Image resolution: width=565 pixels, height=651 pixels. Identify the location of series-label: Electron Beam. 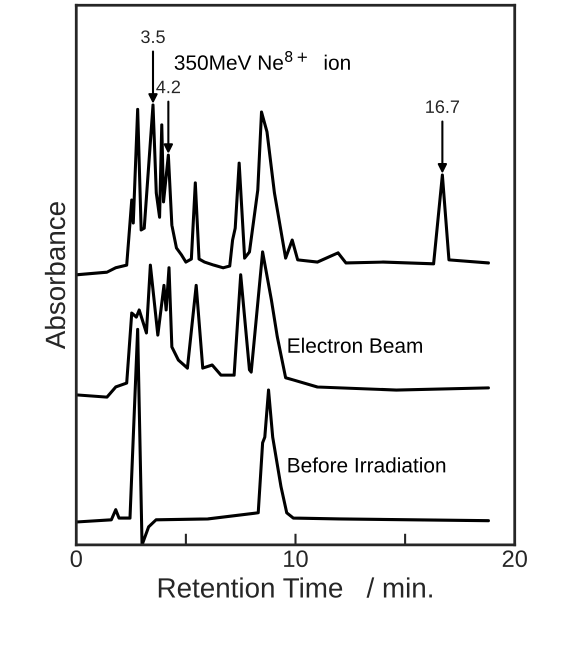
(355, 345).